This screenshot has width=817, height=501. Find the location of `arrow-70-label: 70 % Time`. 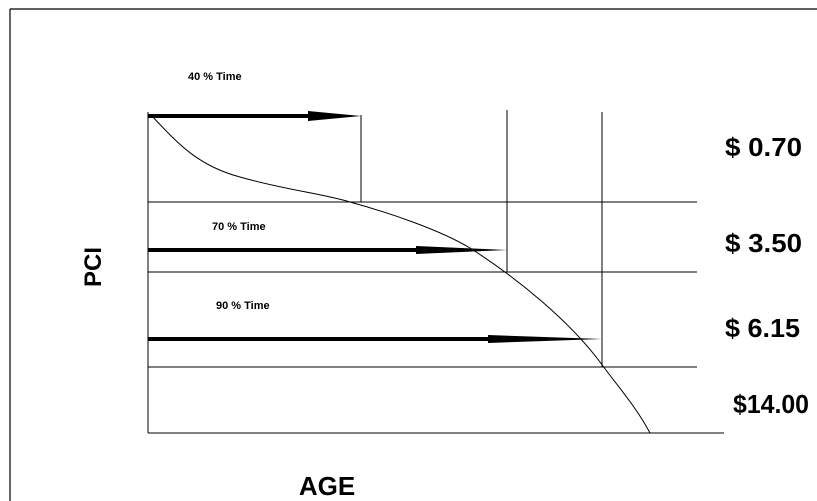

arrow-70-label: 70 % Time is located at coordinates (239, 227).